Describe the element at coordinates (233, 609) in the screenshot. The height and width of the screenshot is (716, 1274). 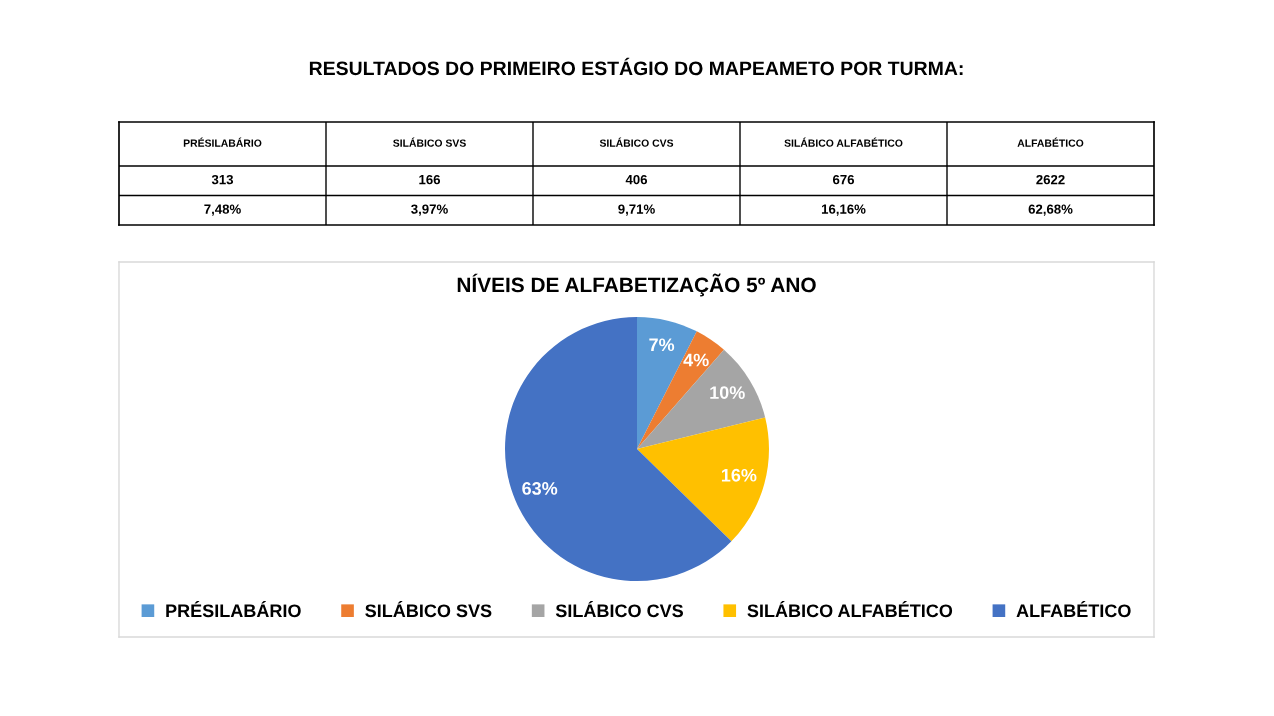
I see `legend-label: PRÉSILABÁRIO` at that location.